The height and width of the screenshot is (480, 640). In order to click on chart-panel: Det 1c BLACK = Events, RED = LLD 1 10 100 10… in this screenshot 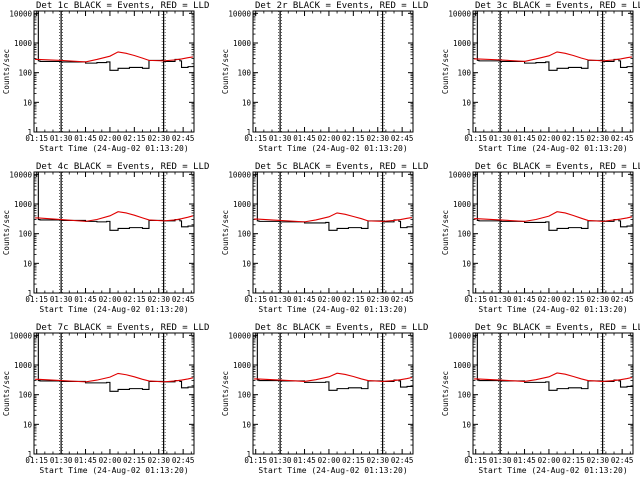, I will do `click(105, 77)`.